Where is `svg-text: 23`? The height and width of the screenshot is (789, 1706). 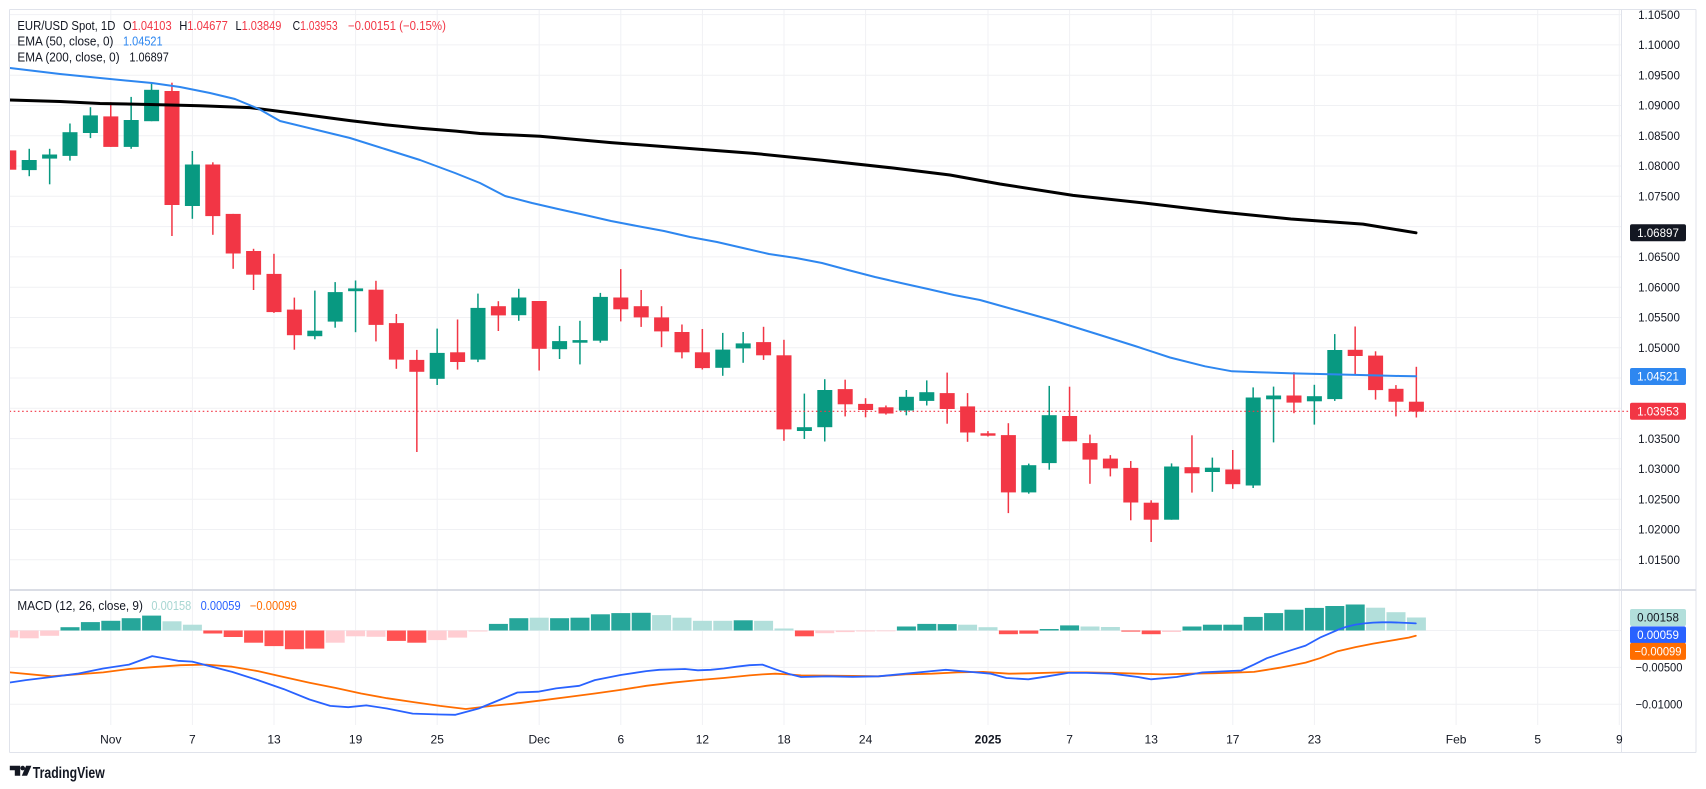
svg-text: 23 is located at coordinates (1315, 740).